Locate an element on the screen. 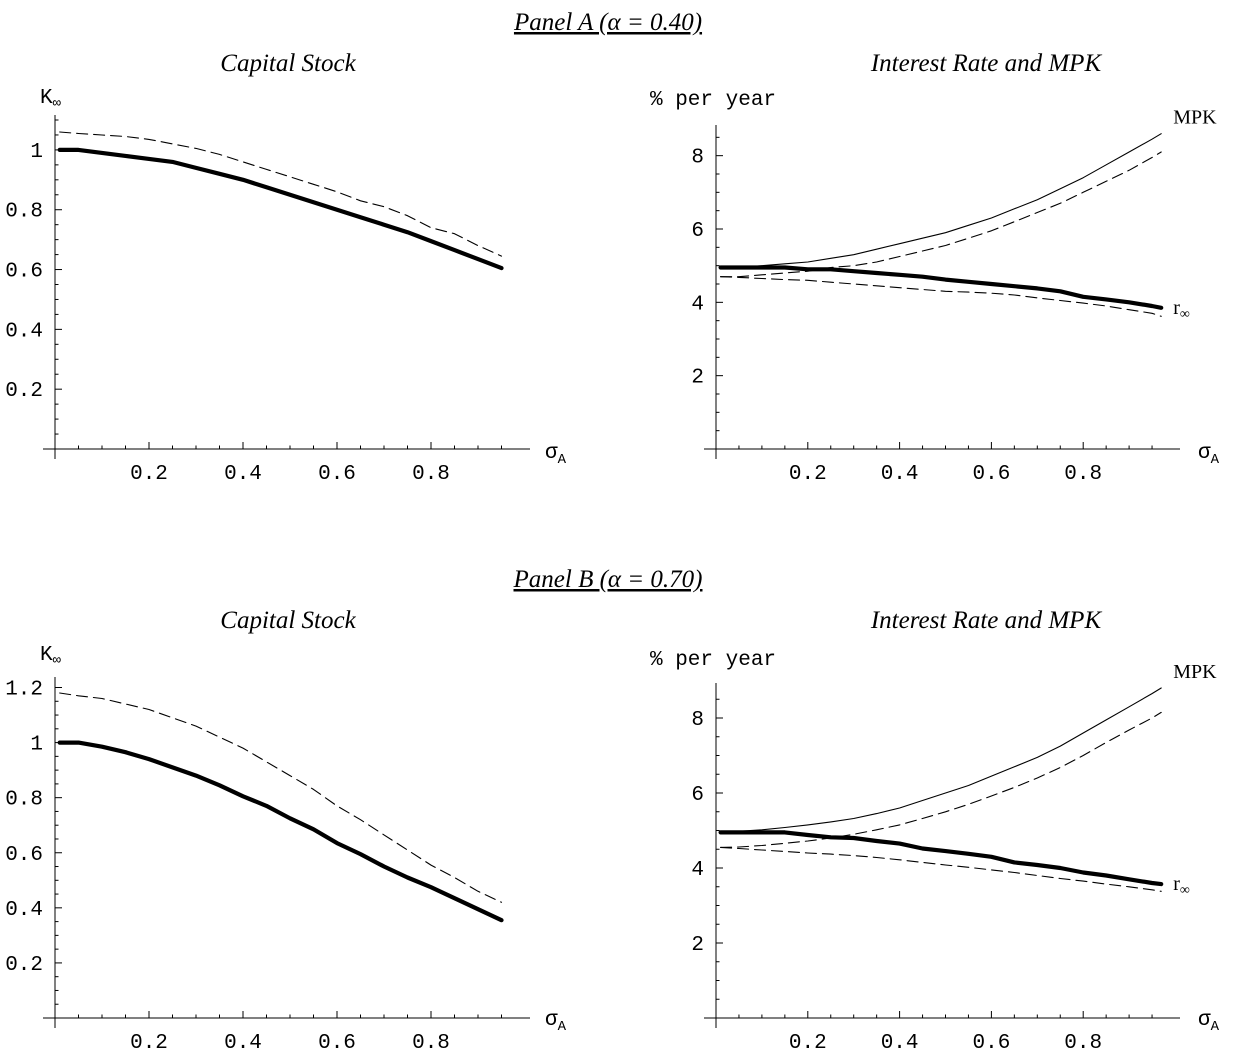  panel-a-title: Panel A (α = 0.40) is located at coordinates (607, 22).